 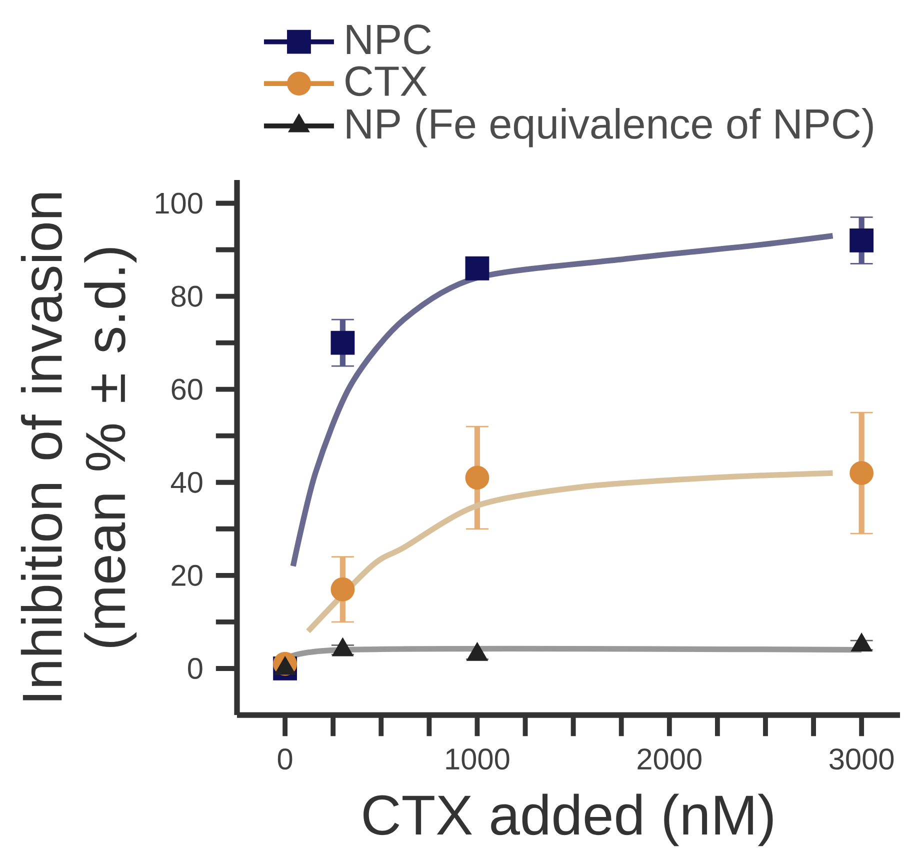 I want to click on y-tick-label: 100, so click(x=179, y=203).